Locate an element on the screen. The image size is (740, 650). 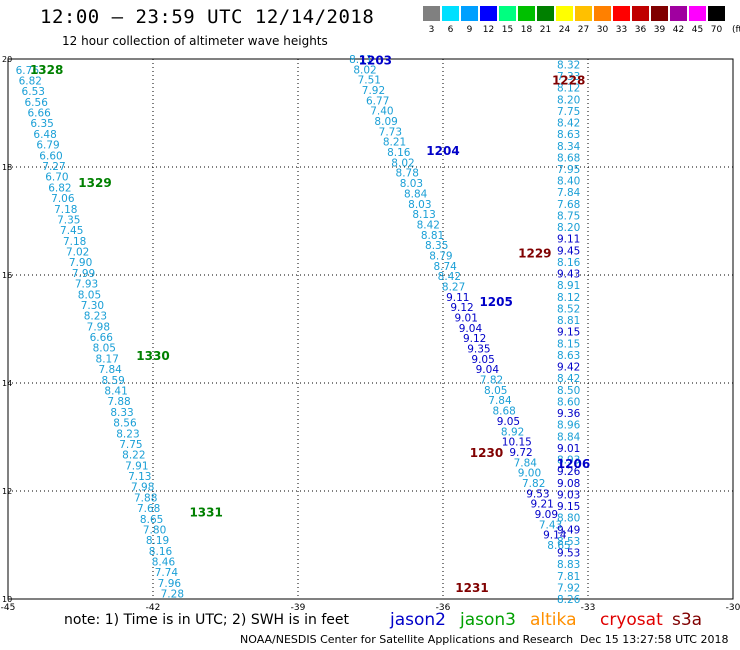
swh-value: 8.27 is located at coordinates (453, 287).